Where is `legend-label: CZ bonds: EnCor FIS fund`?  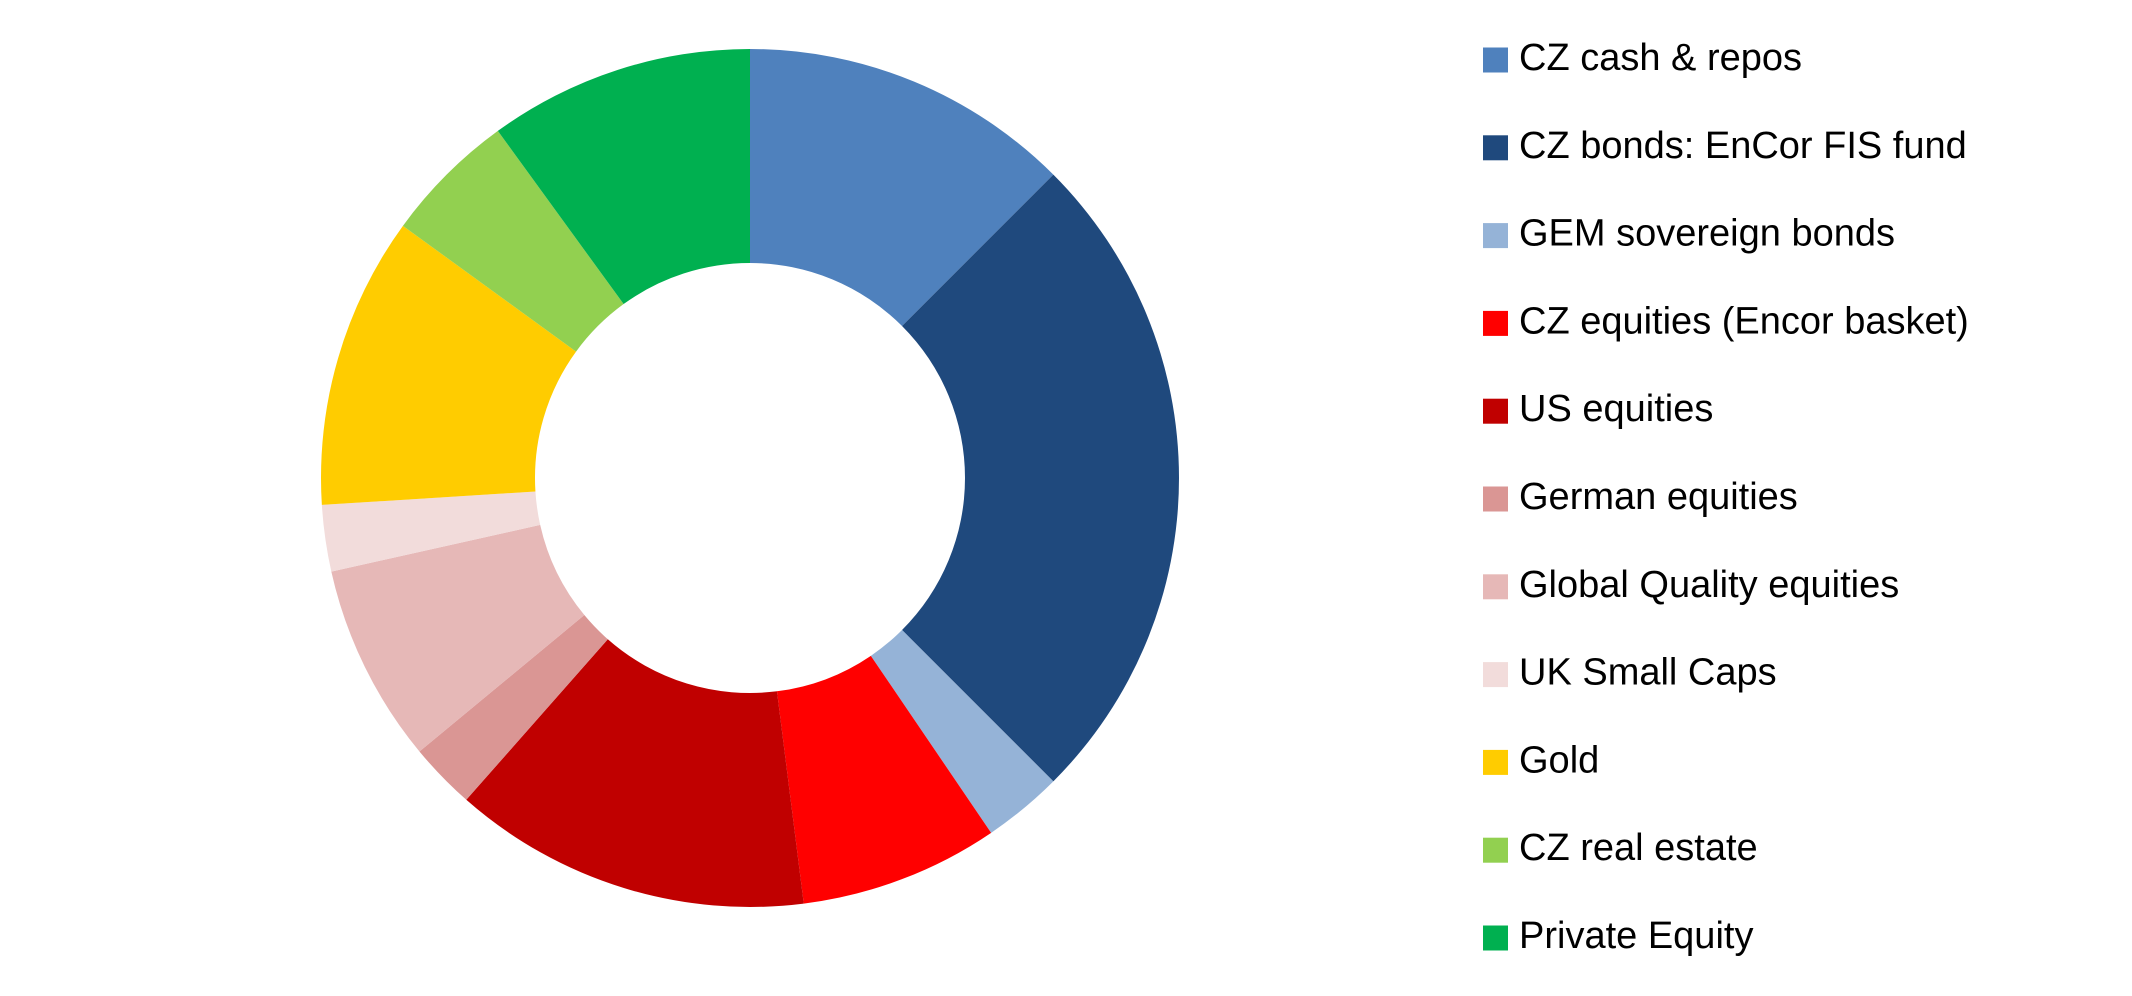 legend-label: CZ bonds: EnCor FIS fund is located at coordinates (1743, 146).